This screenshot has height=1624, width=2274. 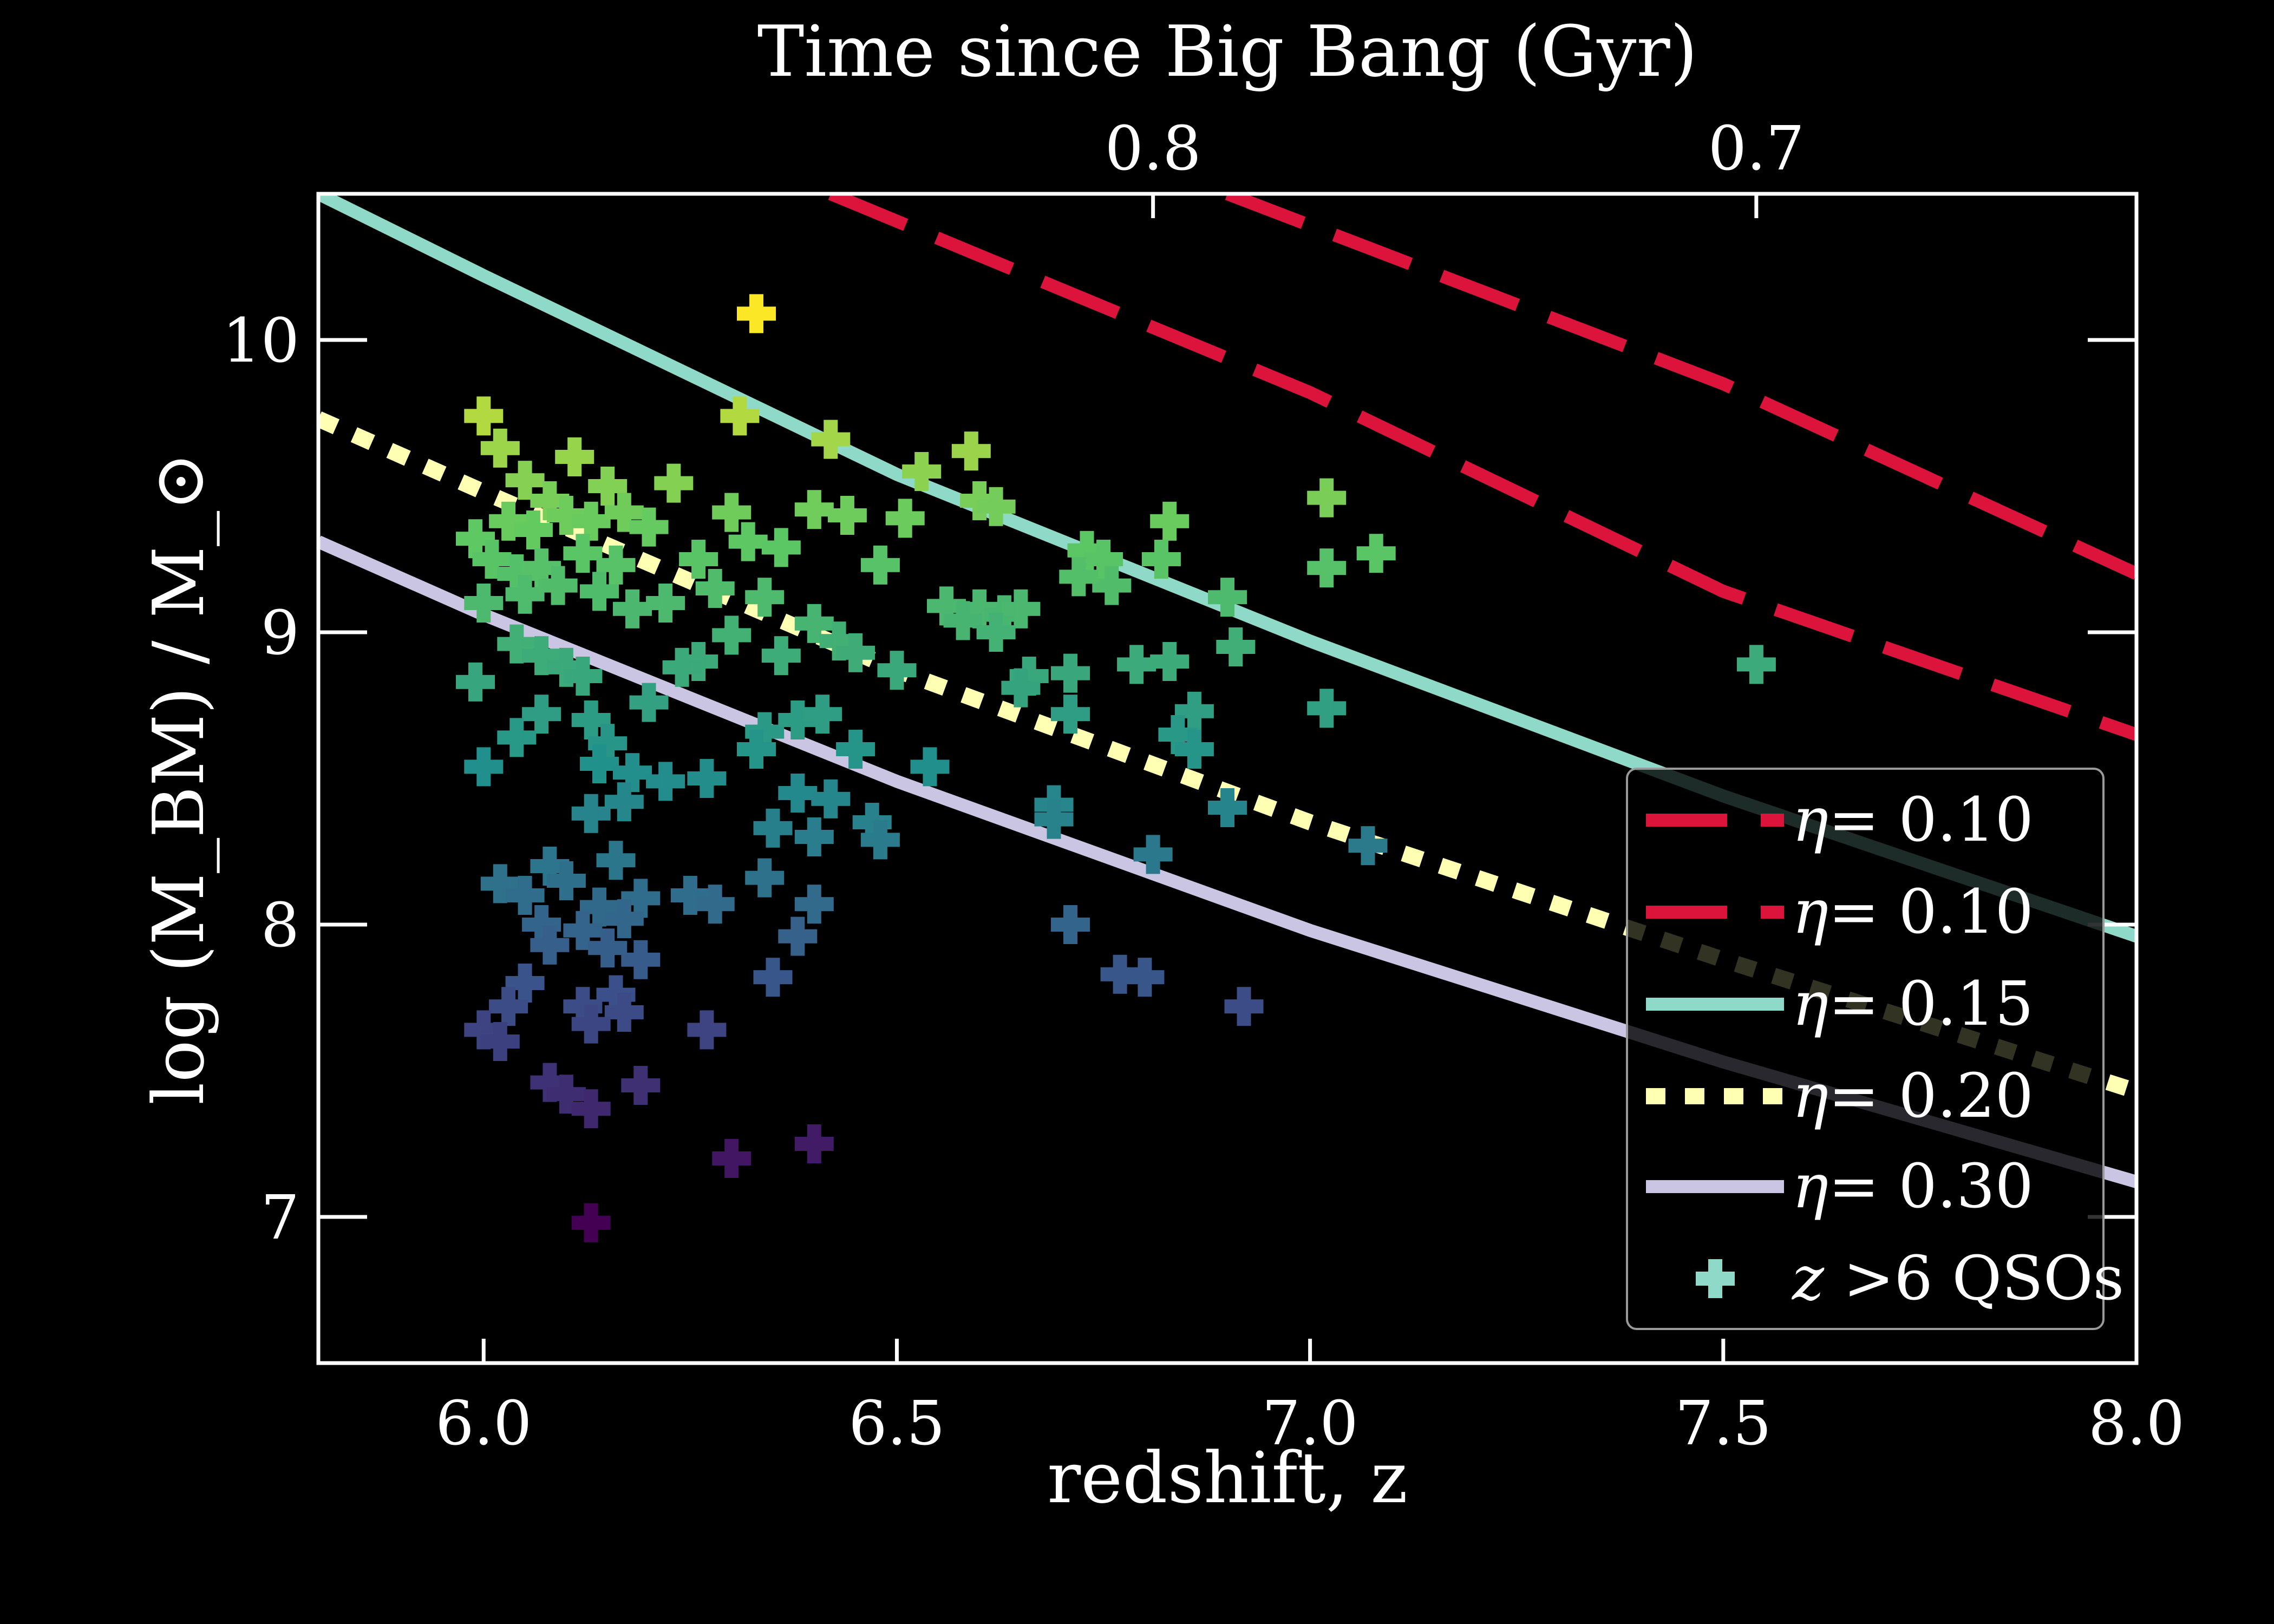 What do you see at coordinates (1958, 1278) in the screenshot?
I see `legend-label-qso: z >6 QSOs` at bounding box center [1958, 1278].